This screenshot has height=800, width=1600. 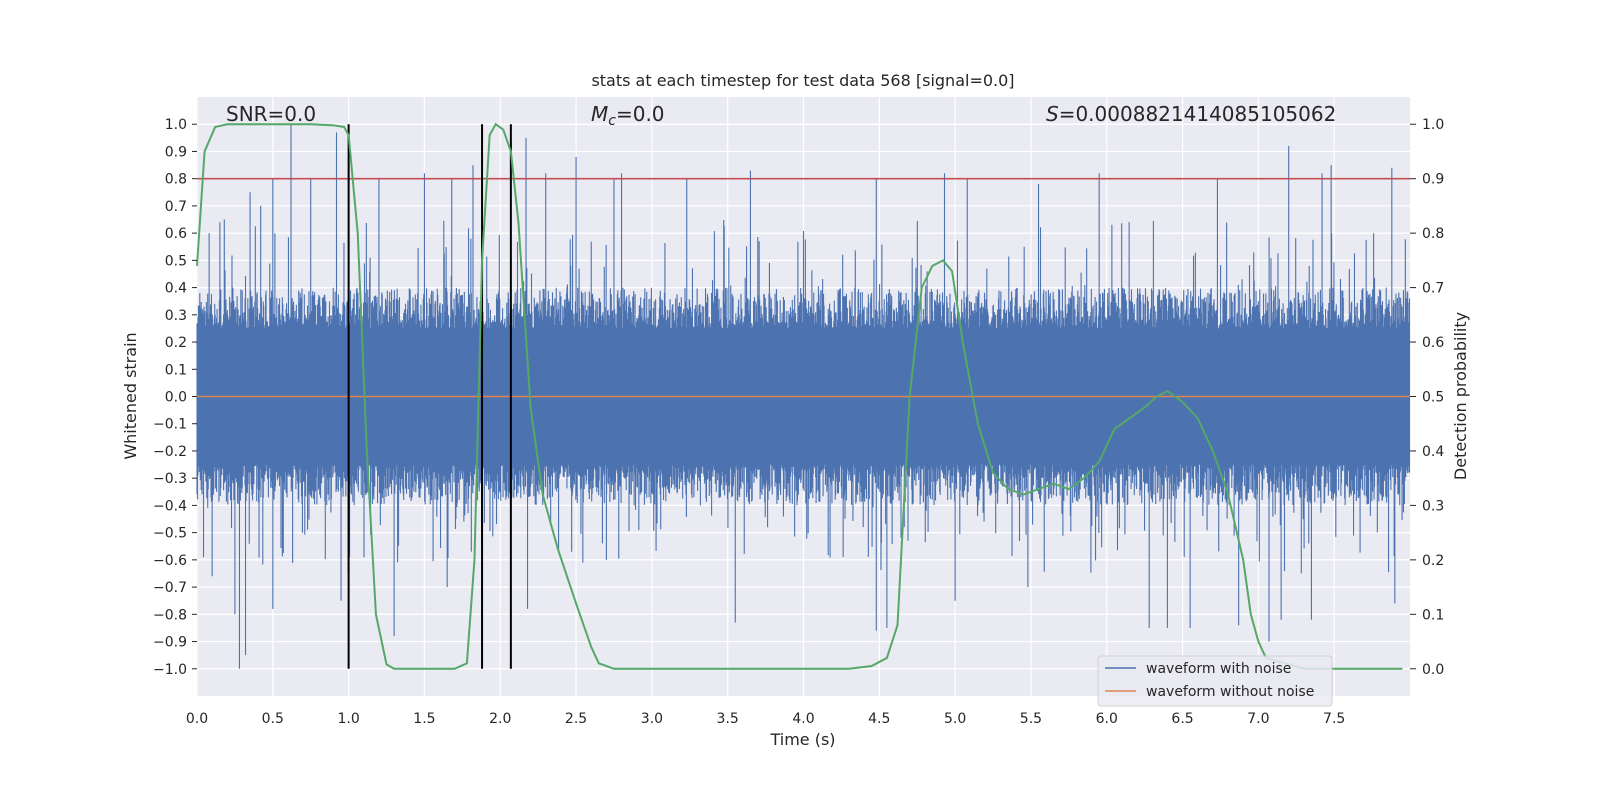 I want to click on y-tick-label: 0.6, so click(x=176, y=234).